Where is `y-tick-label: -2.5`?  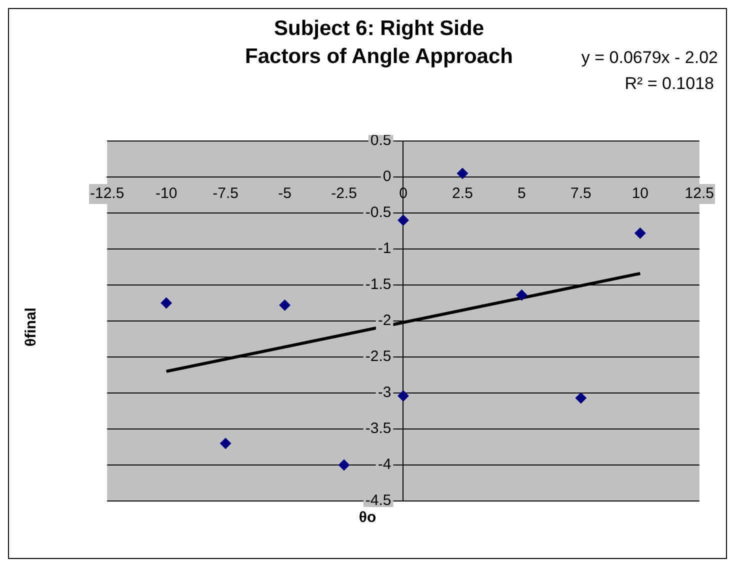
y-tick-label: -2.5 is located at coordinates (378, 357).